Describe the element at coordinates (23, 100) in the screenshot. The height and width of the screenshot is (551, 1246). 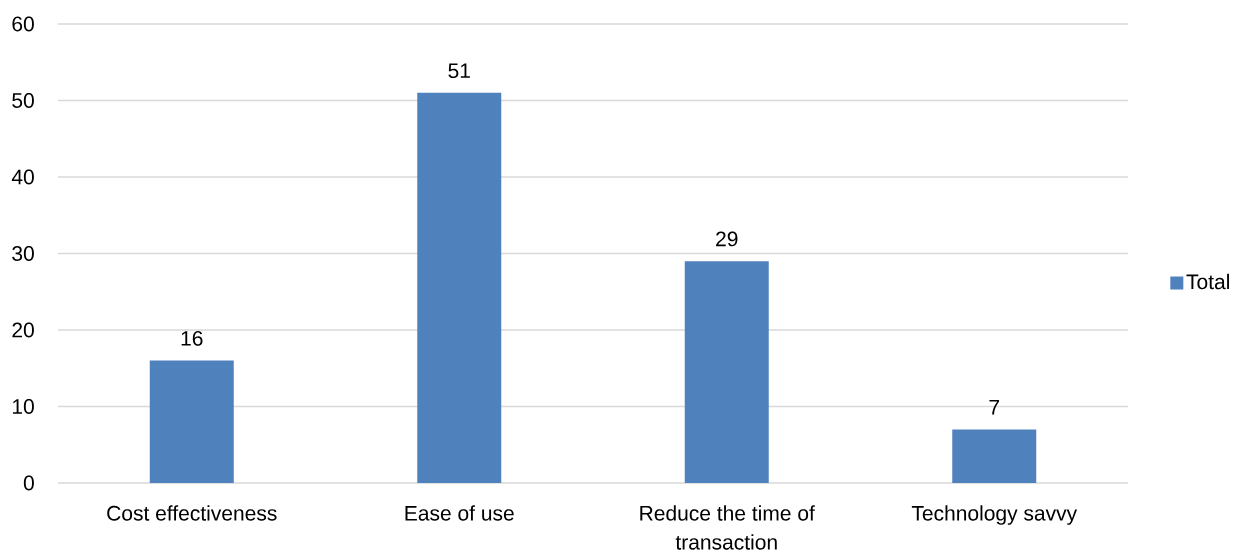
I see `y-tick-label: 50` at that location.